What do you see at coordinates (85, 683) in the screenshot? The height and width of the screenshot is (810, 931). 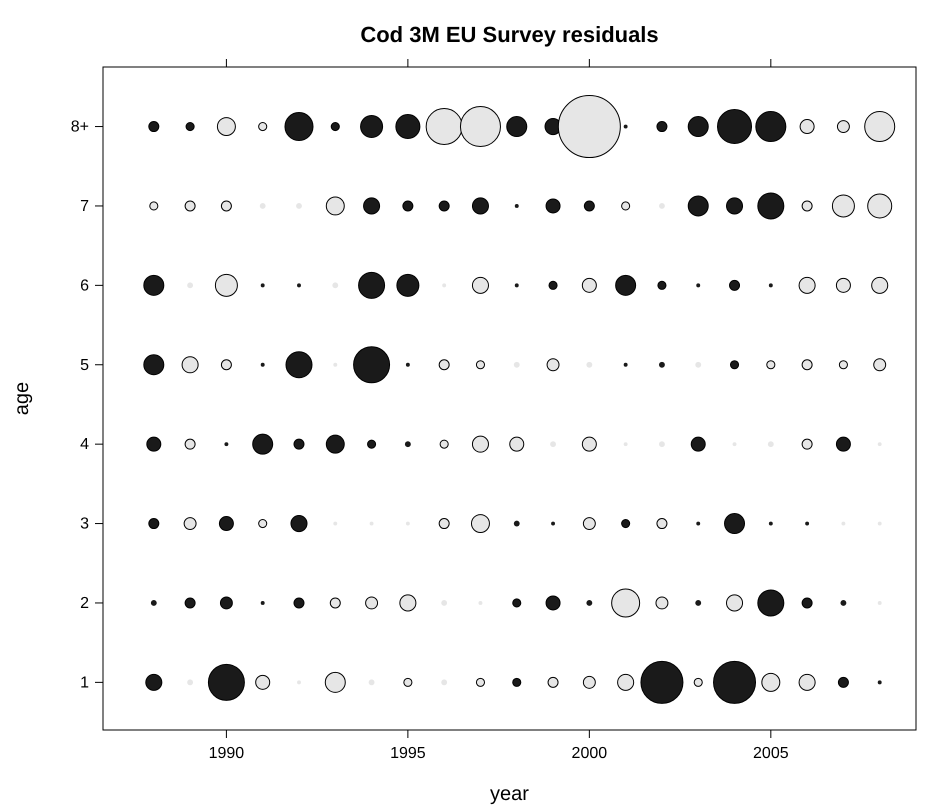 I see `y-tick-label: 1` at bounding box center [85, 683].